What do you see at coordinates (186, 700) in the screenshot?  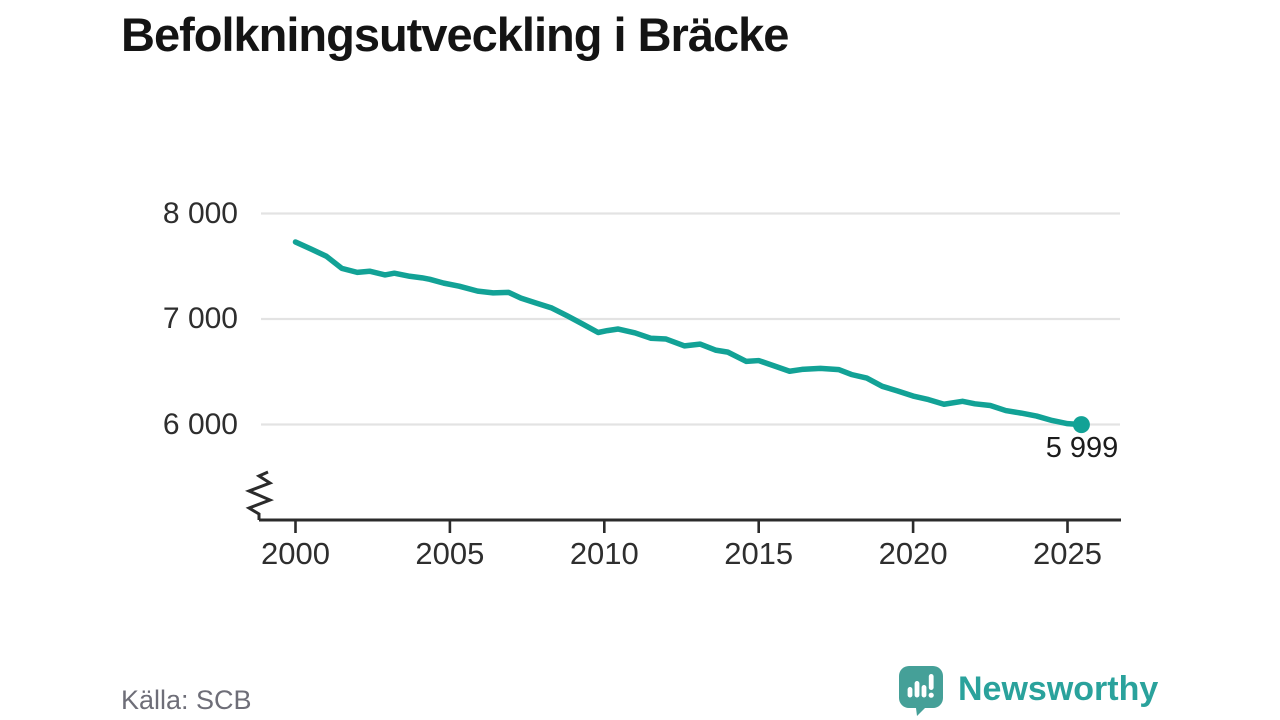 I see `source-note: Källa: SCB` at bounding box center [186, 700].